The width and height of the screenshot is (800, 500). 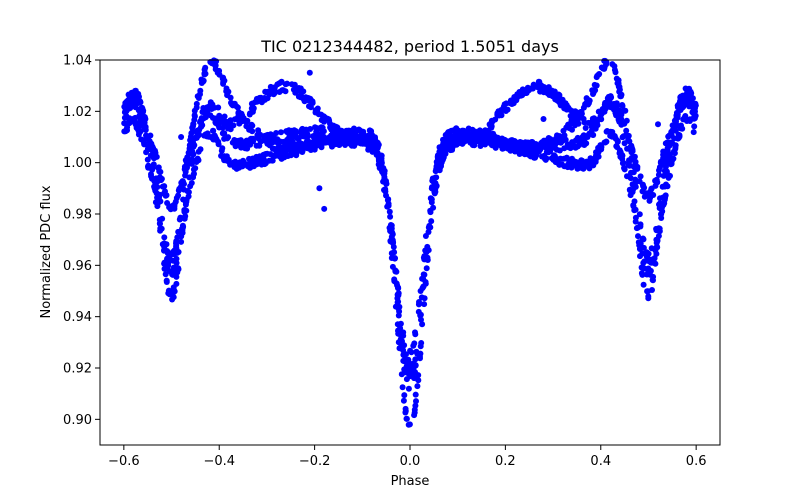 I want to click on y-tick-label: 0.96, so click(x=77, y=266).